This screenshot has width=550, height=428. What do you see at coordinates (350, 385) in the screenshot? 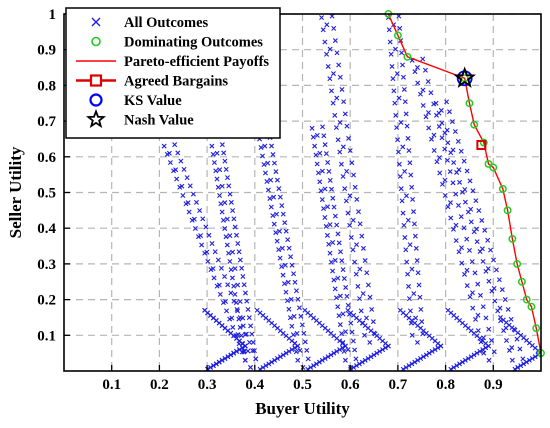
I see `x-tick-label: 0.6` at bounding box center [350, 385].